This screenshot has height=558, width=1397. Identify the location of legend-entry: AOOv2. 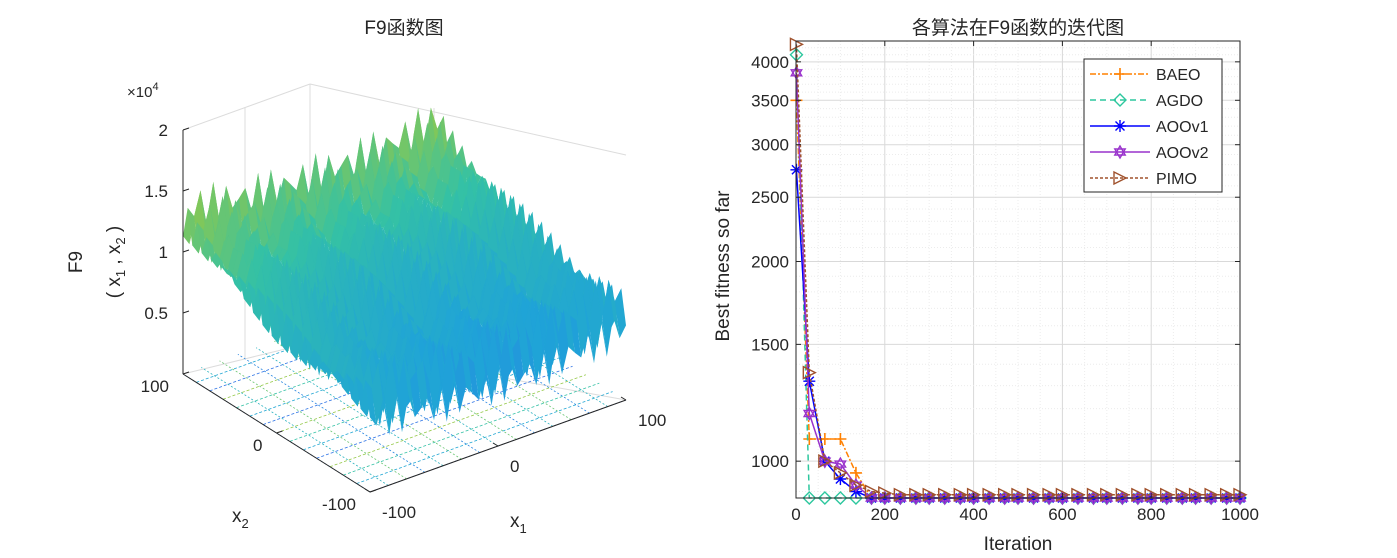
(1149, 153).